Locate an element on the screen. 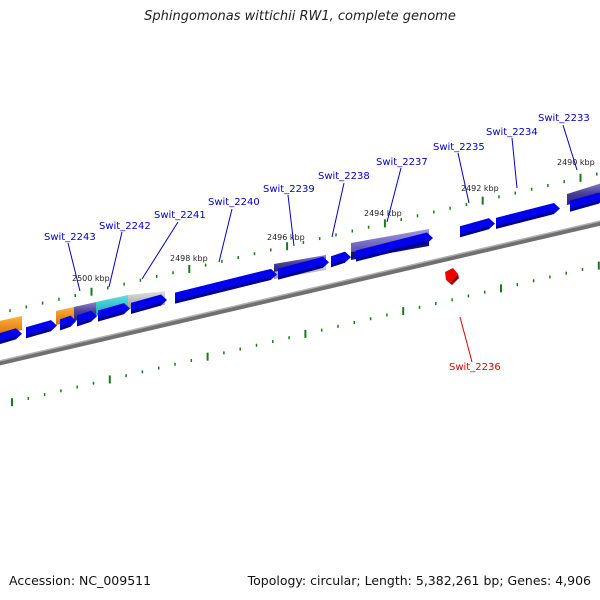 The height and width of the screenshot is (600, 600). gene-label-swit-2237: Swit_2237 is located at coordinates (402, 162).